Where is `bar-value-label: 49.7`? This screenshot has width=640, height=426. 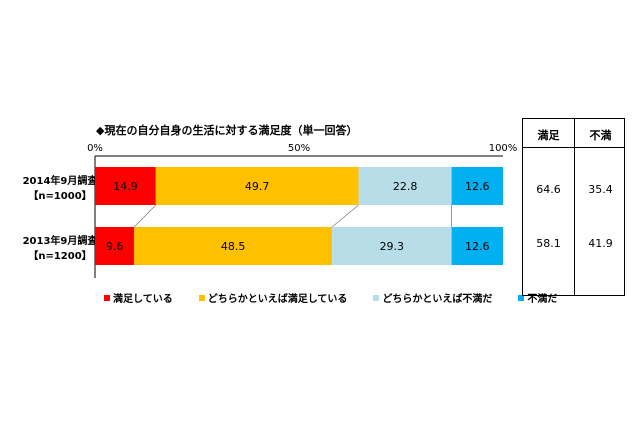 bar-value-label: 49.7 is located at coordinates (257, 186).